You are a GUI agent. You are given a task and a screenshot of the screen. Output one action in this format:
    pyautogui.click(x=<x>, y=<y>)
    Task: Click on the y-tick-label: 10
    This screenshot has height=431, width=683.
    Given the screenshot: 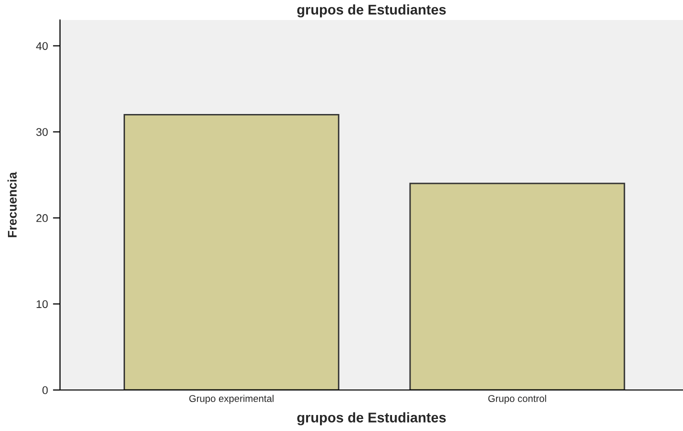 What is the action you would take?
    pyautogui.click(x=42, y=304)
    